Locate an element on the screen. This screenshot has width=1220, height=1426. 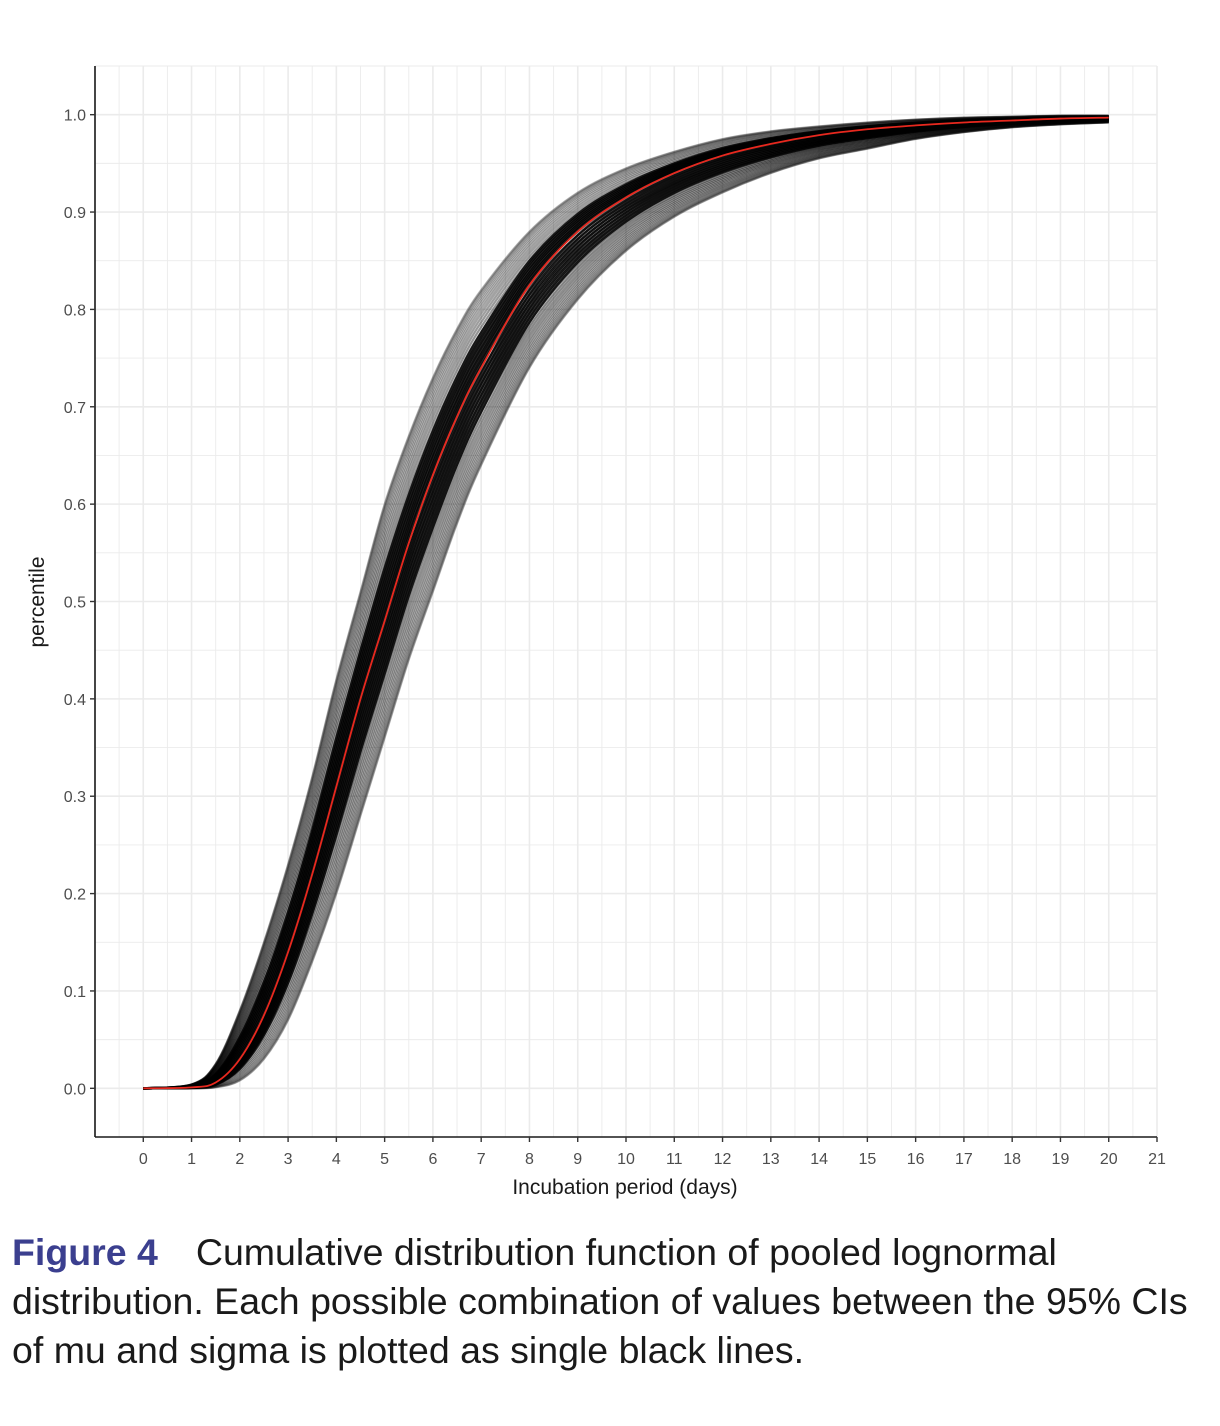
x-tick-label: 15 is located at coordinates (867, 1159).